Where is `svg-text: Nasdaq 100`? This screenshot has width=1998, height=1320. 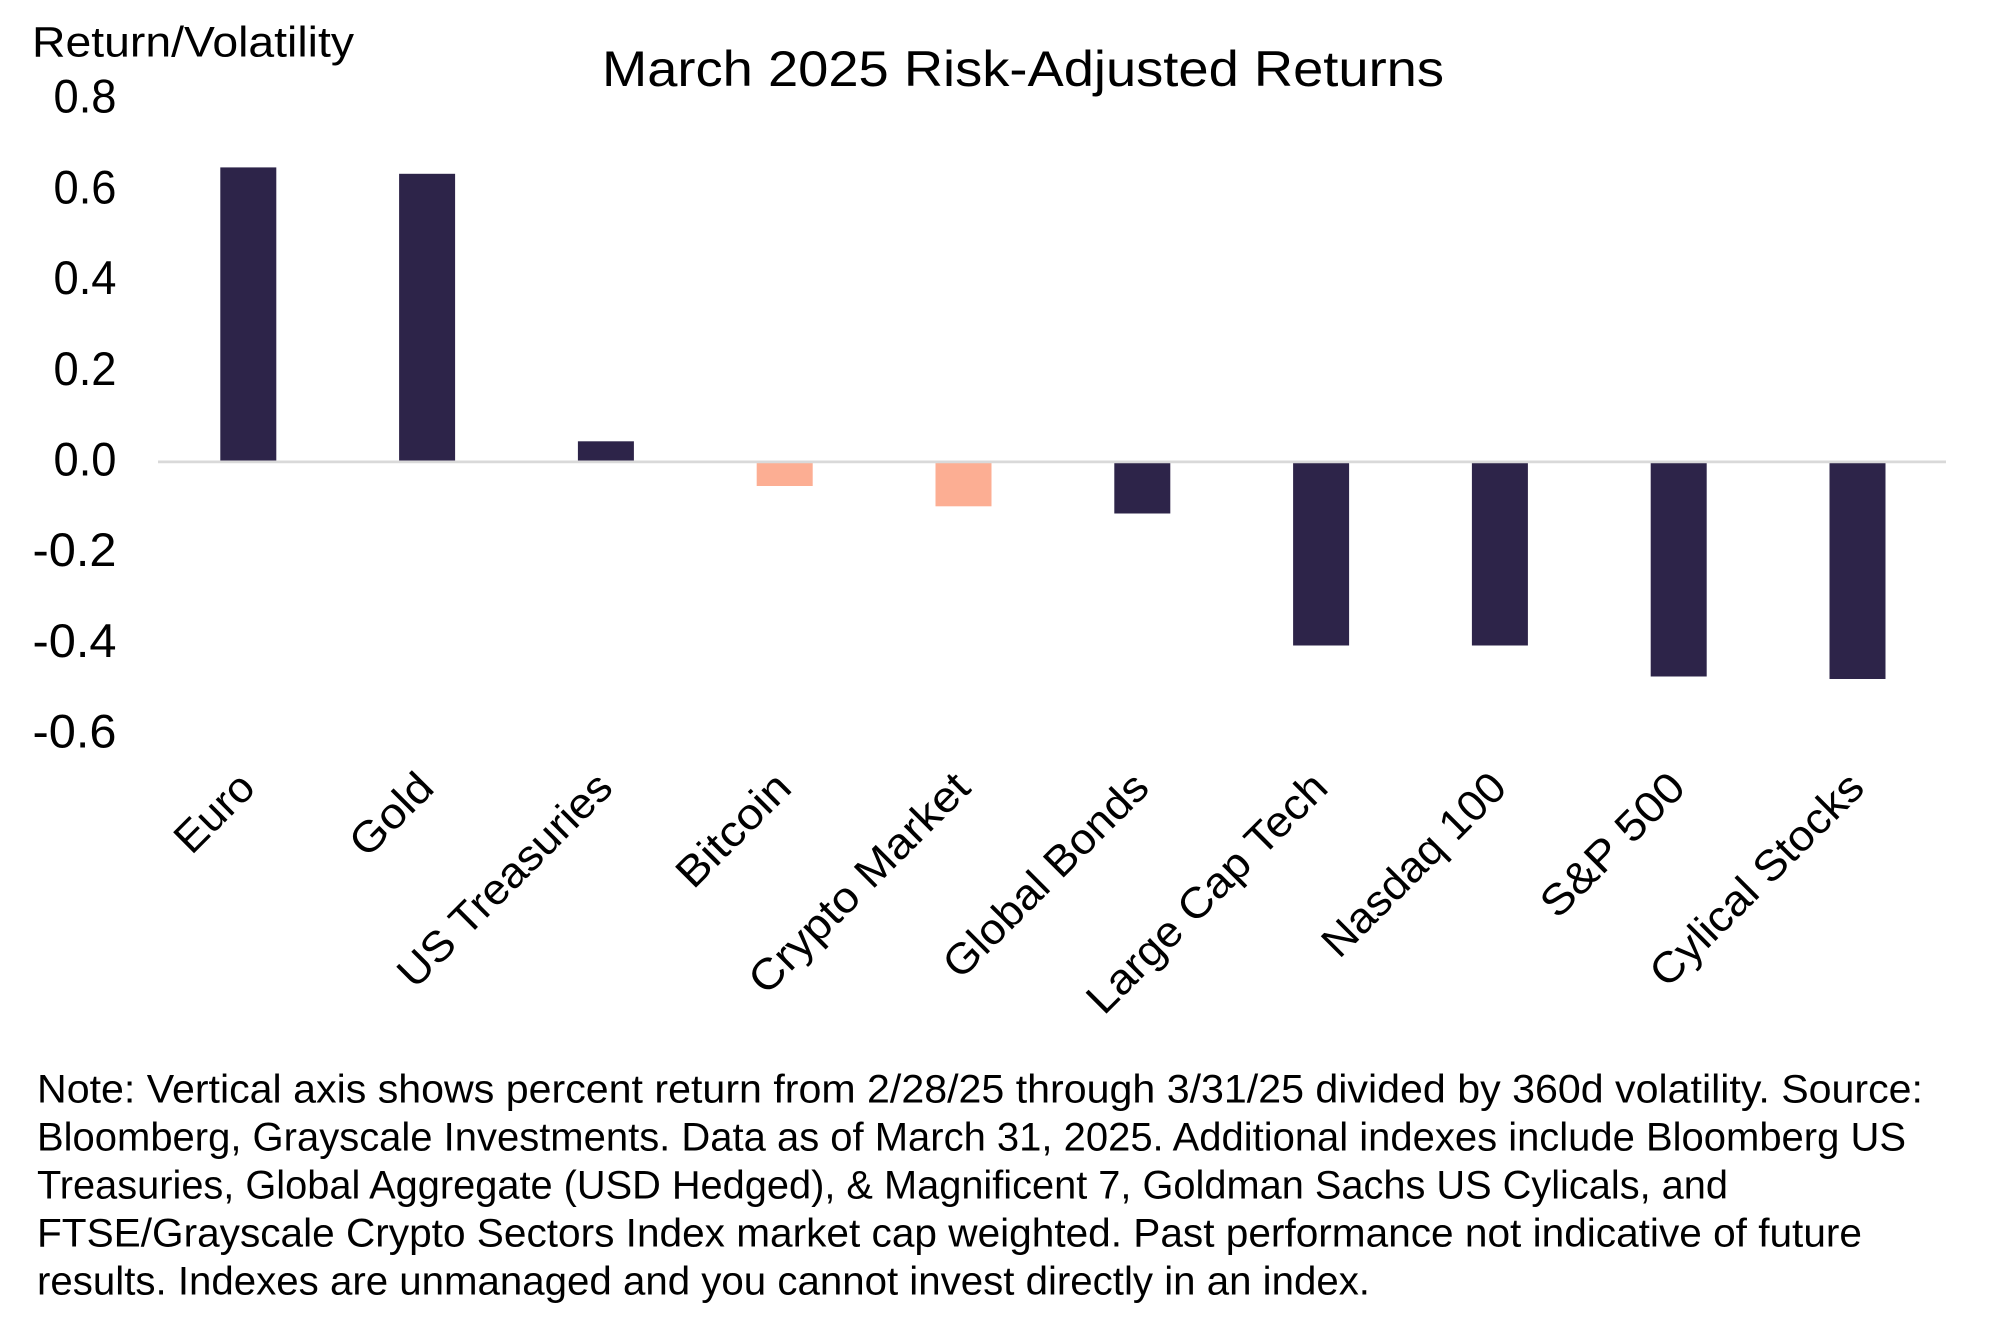 svg-text: Nasdaq 100 is located at coordinates (1414, 865).